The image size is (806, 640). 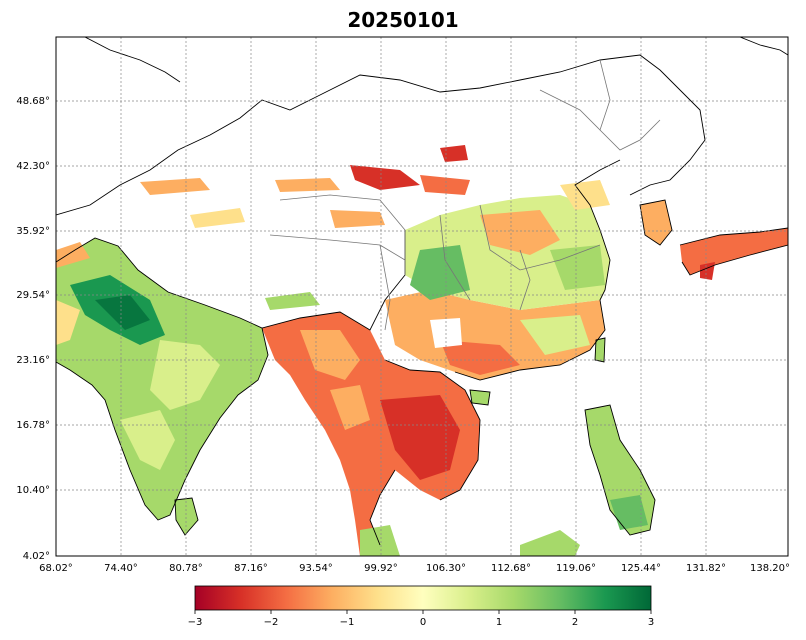 What do you see at coordinates (371, 434) in the screenshot?
I see `region-southeast-asia` at bounding box center [371, 434].